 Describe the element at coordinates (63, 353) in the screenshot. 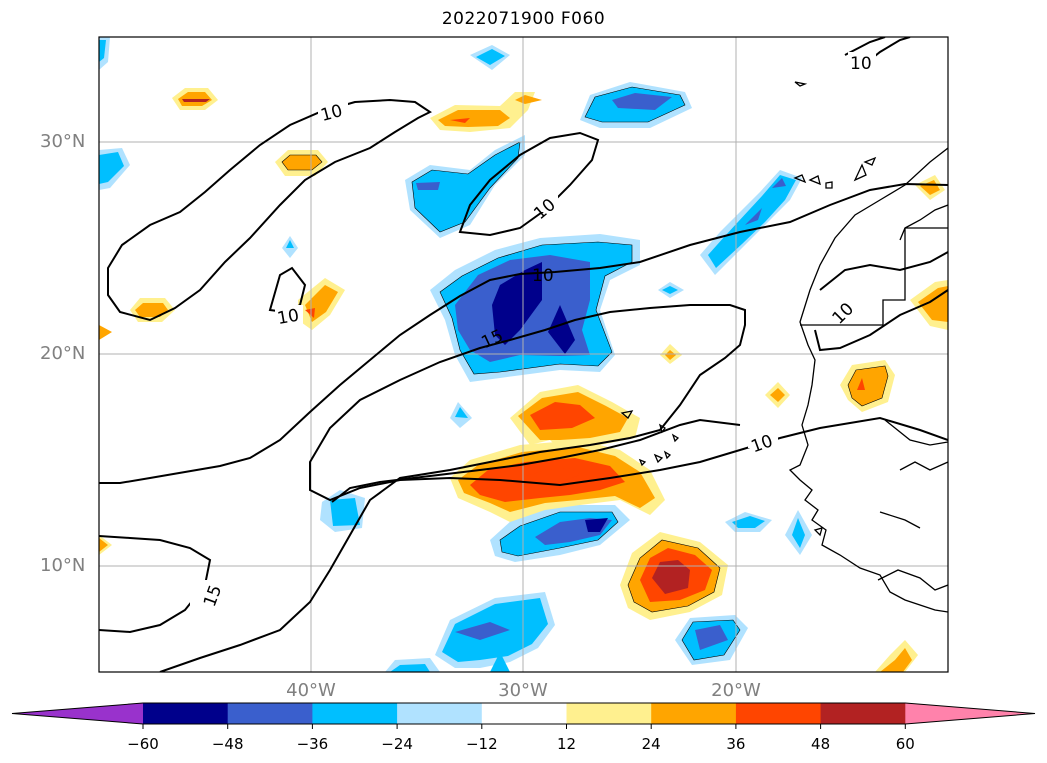

I see `lat-label-20n: 20°N` at that location.